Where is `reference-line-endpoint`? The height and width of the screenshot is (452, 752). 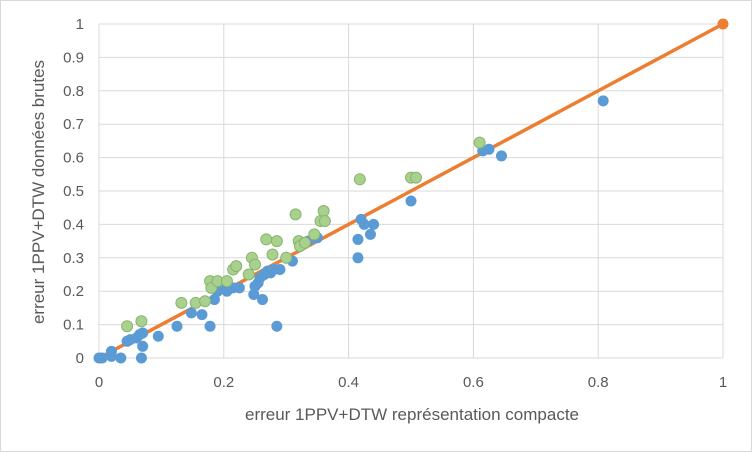
reference-line-endpoint is located at coordinates (723, 24).